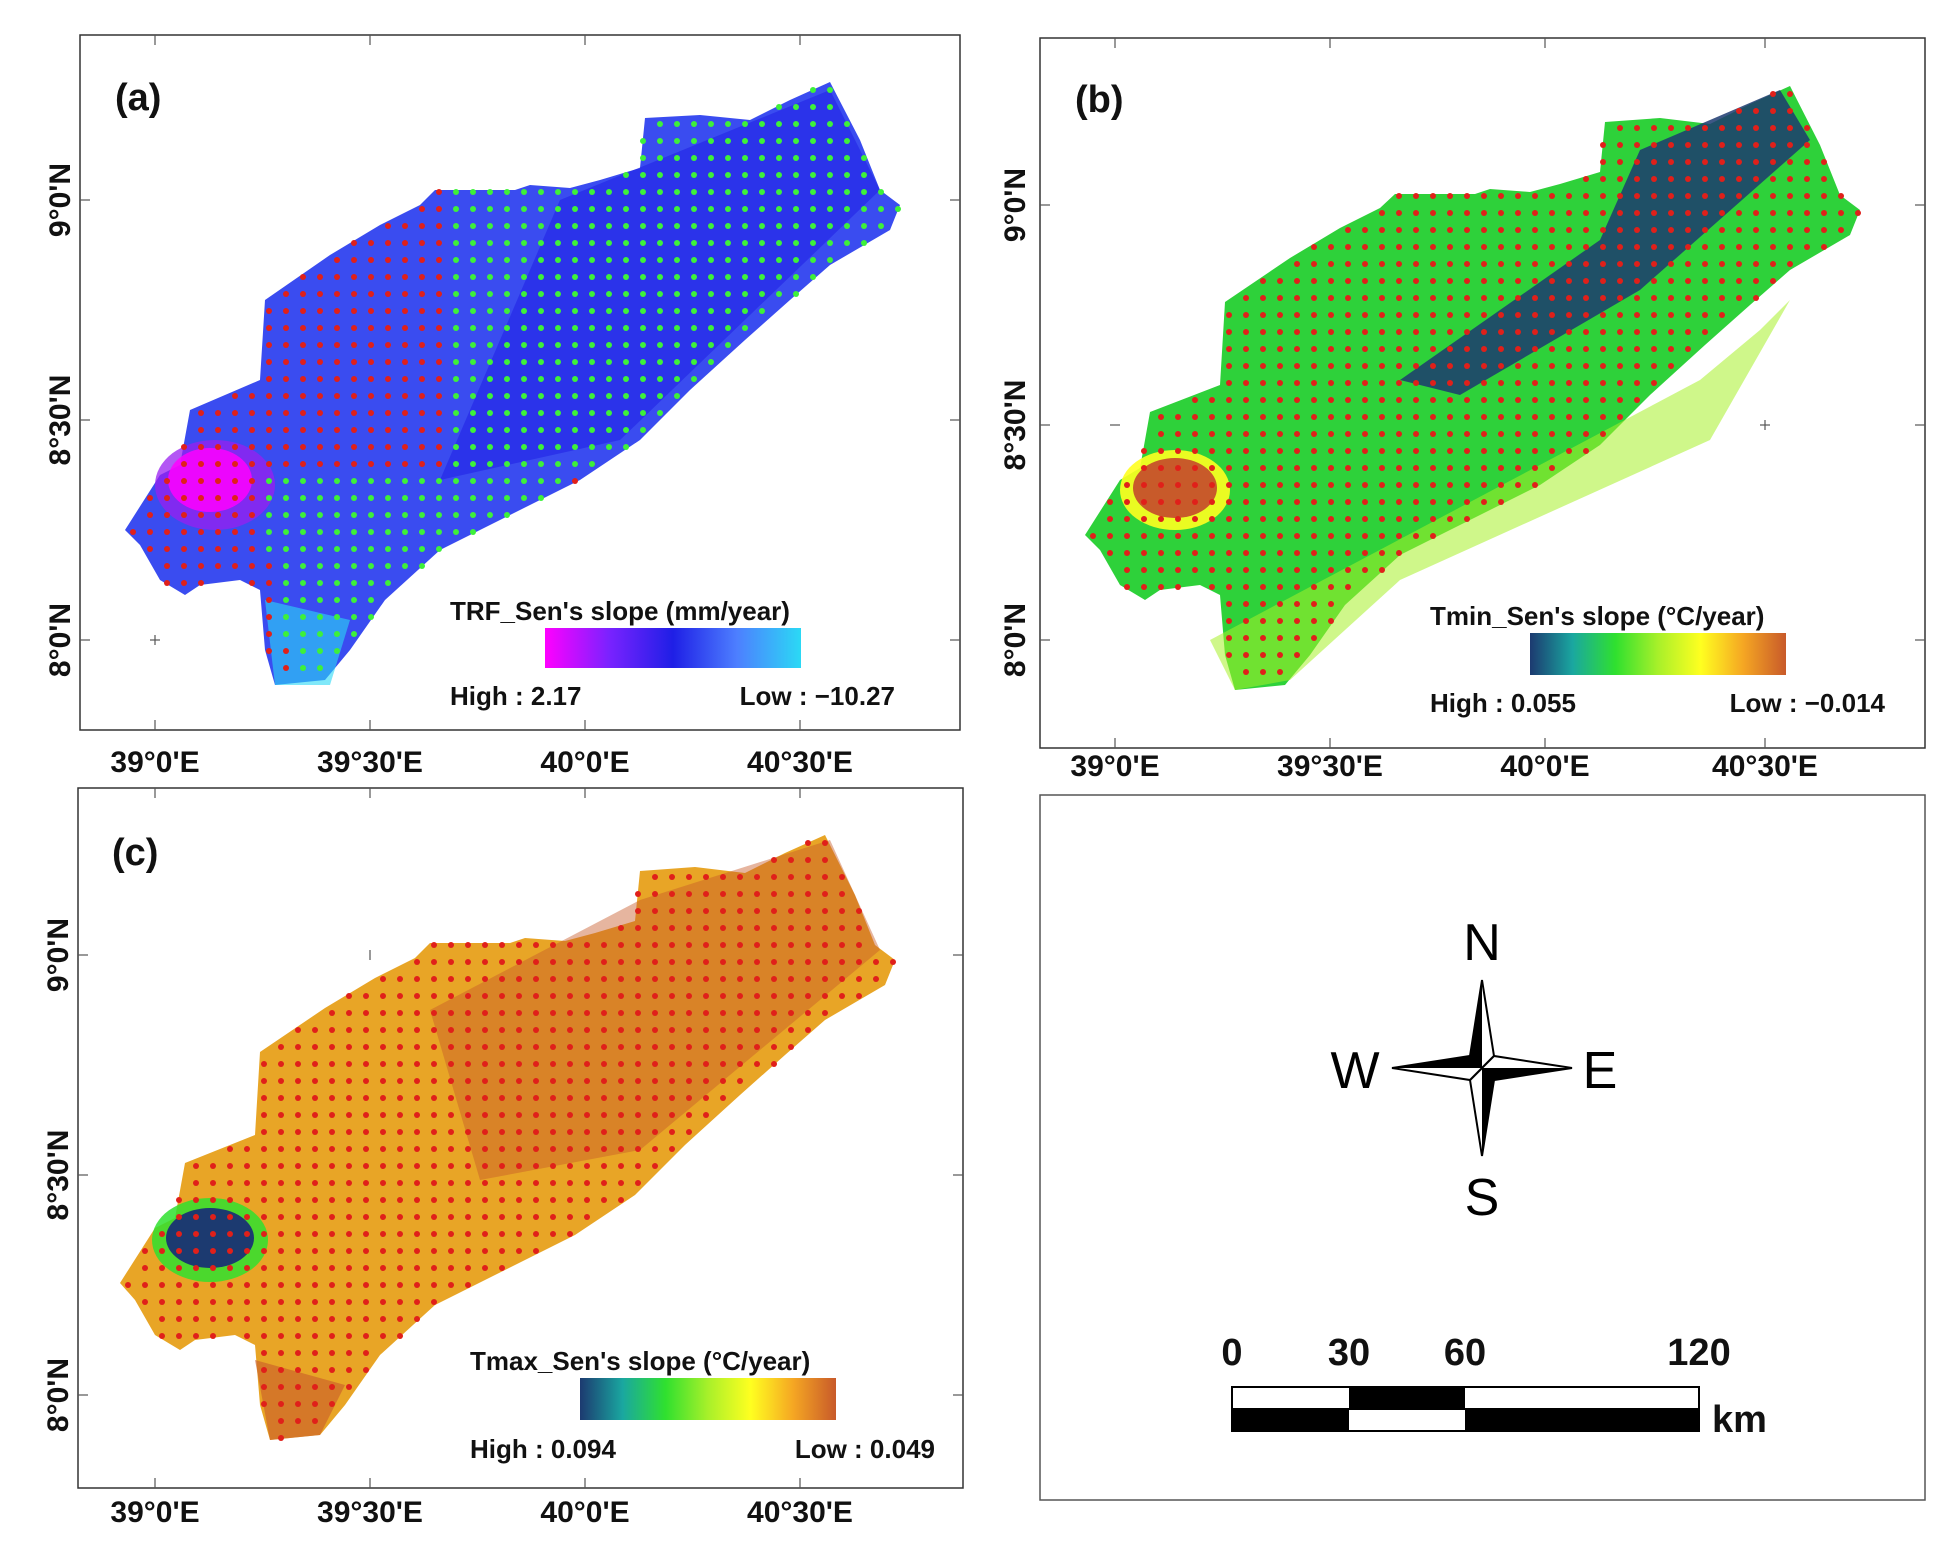 This screenshot has width=1957, height=1556. I want to click on panel-a-lat-8: 8°0'N, so click(60, 640).